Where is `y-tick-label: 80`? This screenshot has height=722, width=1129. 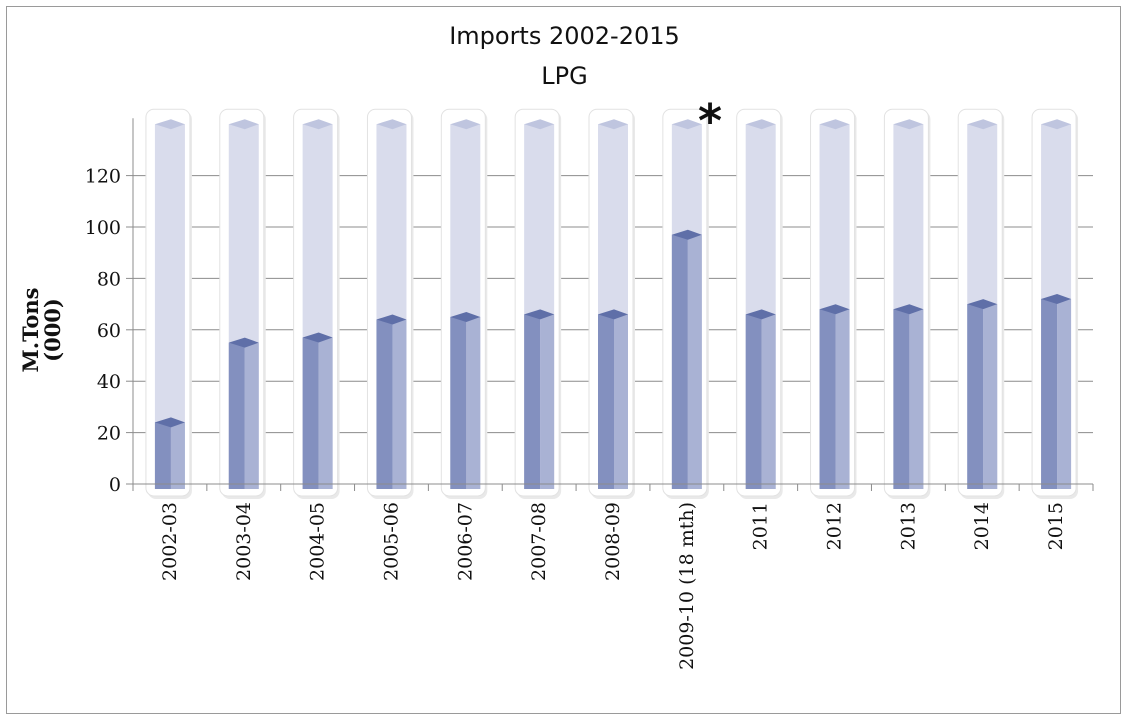 y-tick-label: 80 is located at coordinates (109, 279).